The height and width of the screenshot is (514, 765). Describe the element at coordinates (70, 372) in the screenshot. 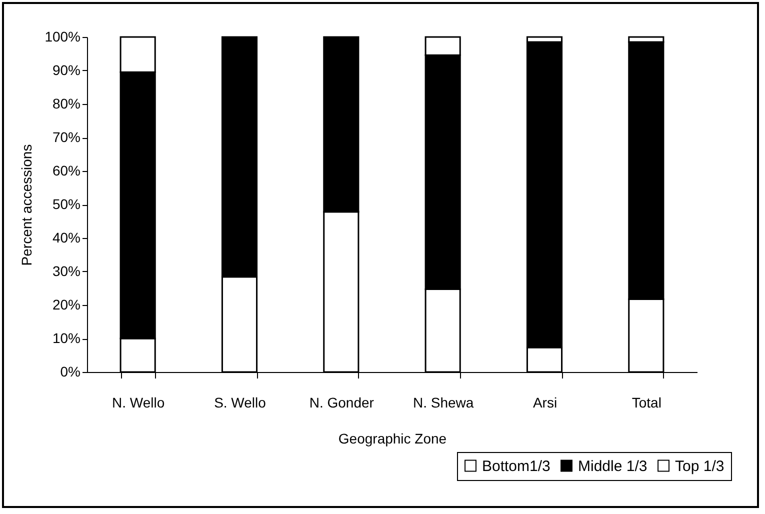

I see `y-tick-label: 0%` at that location.